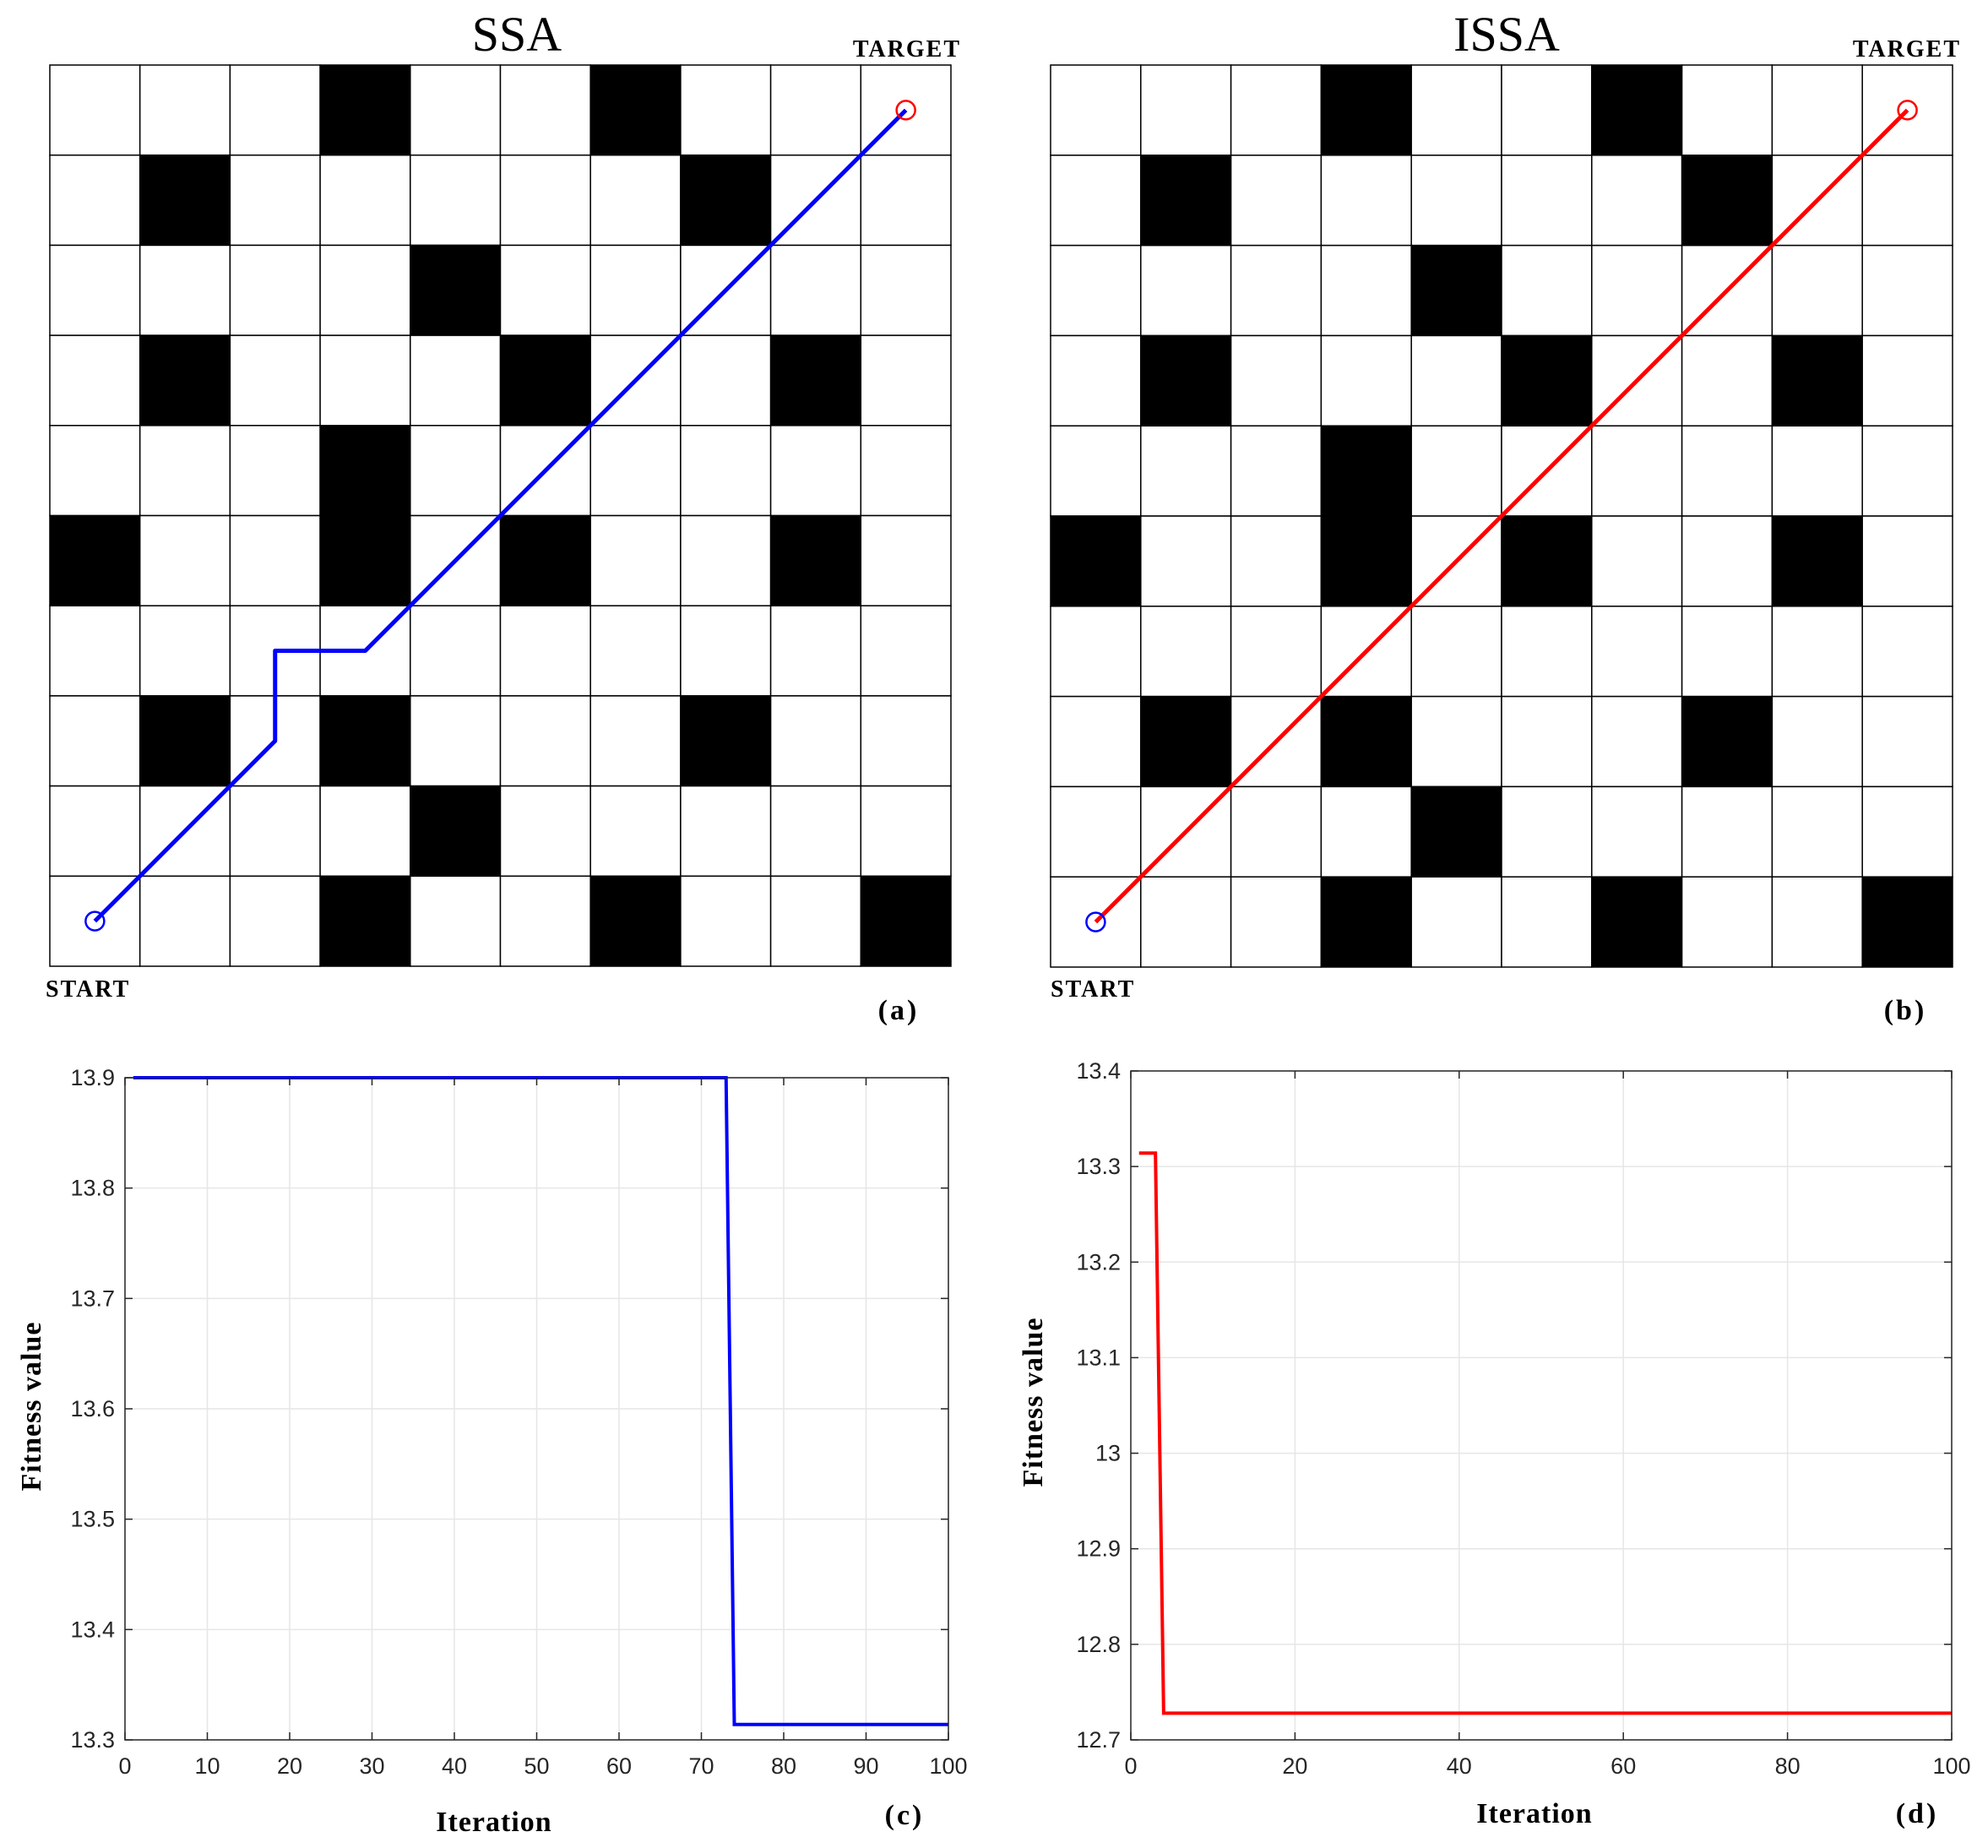 The width and height of the screenshot is (1988, 1848). Describe the element at coordinates (92, 1740) in the screenshot. I see `ssa-y-tick-label: 13.3` at that location.